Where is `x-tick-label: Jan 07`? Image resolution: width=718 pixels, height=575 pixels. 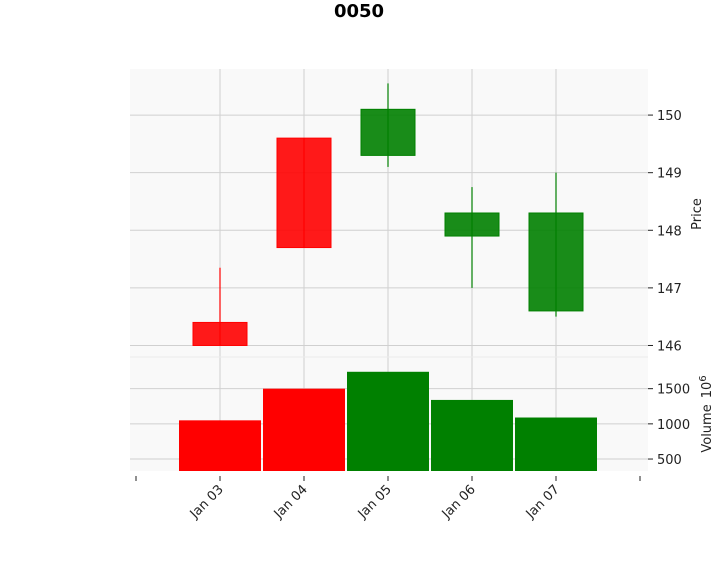 x-tick-label: Jan 07 is located at coordinates (543, 502).